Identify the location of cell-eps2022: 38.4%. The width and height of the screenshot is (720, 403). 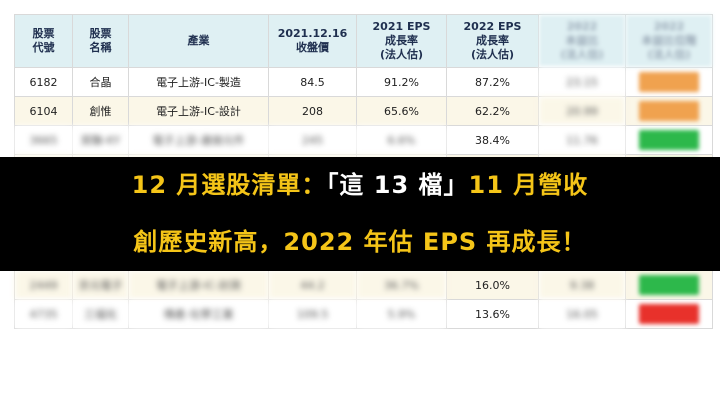
(492, 140).